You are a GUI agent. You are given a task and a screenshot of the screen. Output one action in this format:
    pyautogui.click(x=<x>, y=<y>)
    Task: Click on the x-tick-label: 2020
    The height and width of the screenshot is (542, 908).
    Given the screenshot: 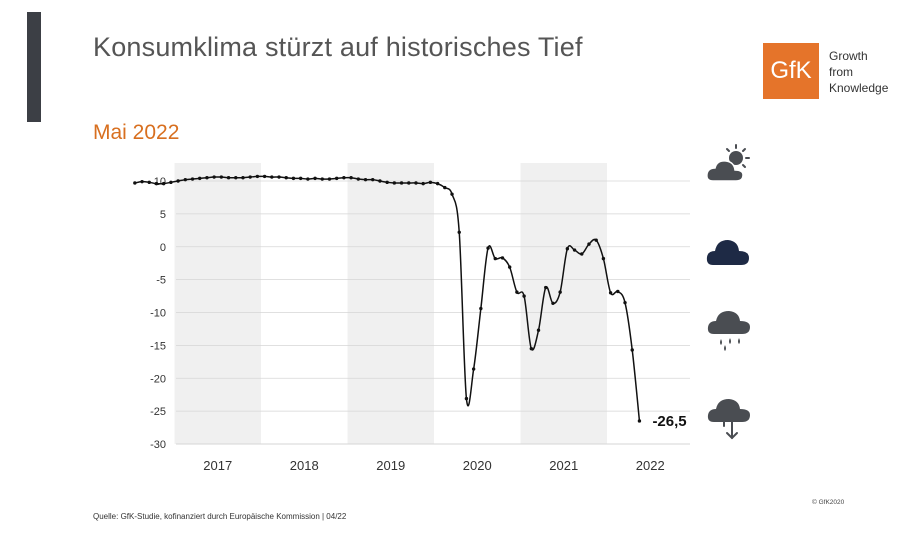 What is the action you would take?
    pyautogui.click(x=477, y=465)
    